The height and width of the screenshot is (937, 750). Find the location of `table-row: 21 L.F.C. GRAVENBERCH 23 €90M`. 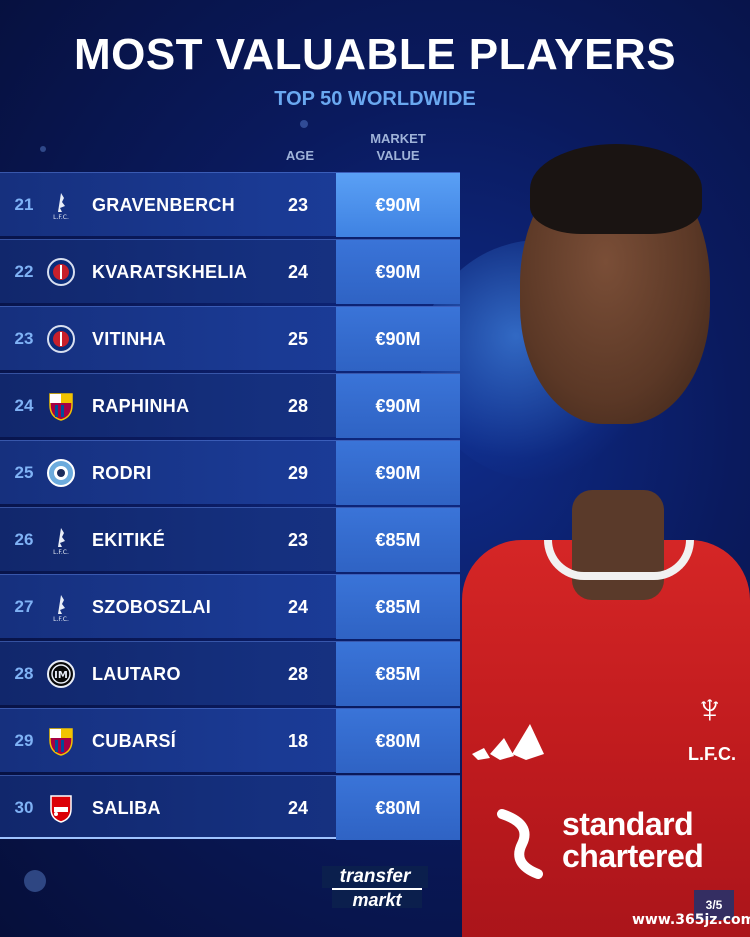

table-row: 21 L.F.C. GRAVENBERCH 23 €90M is located at coordinates (230, 204).